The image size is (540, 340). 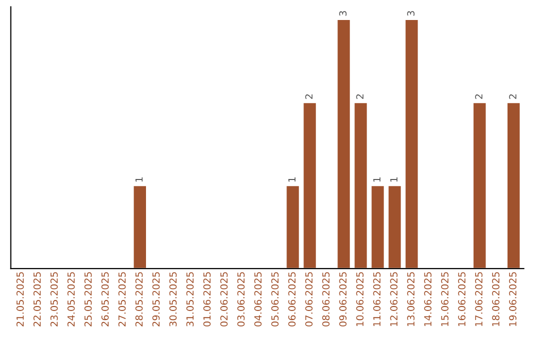 What do you see at coordinates (71, 299) in the screenshot?
I see `x-tick-label: 24.05.2025` at bounding box center [71, 299].